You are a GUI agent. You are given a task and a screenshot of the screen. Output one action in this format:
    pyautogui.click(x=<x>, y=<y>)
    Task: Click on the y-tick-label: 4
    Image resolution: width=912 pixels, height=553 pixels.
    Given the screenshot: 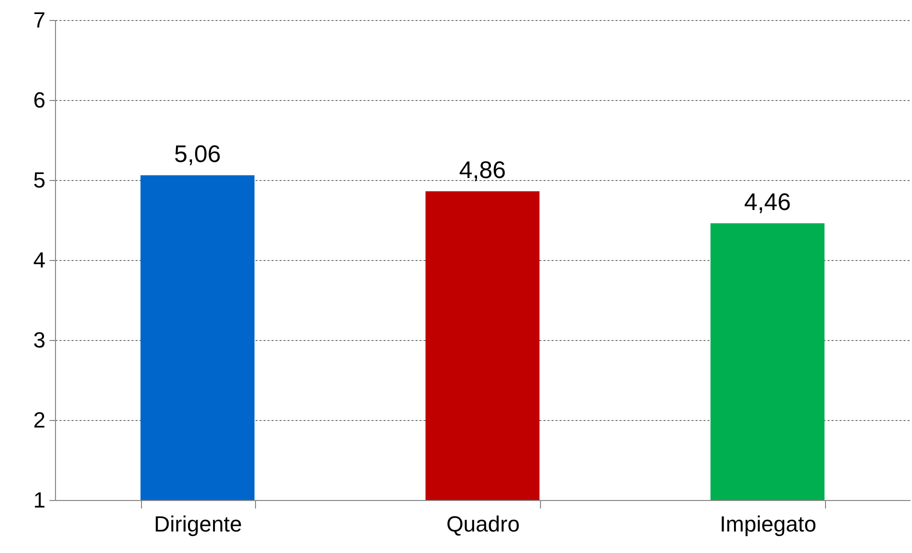 What is the action you would take?
    pyautogui.click(x=39, y=260)
    